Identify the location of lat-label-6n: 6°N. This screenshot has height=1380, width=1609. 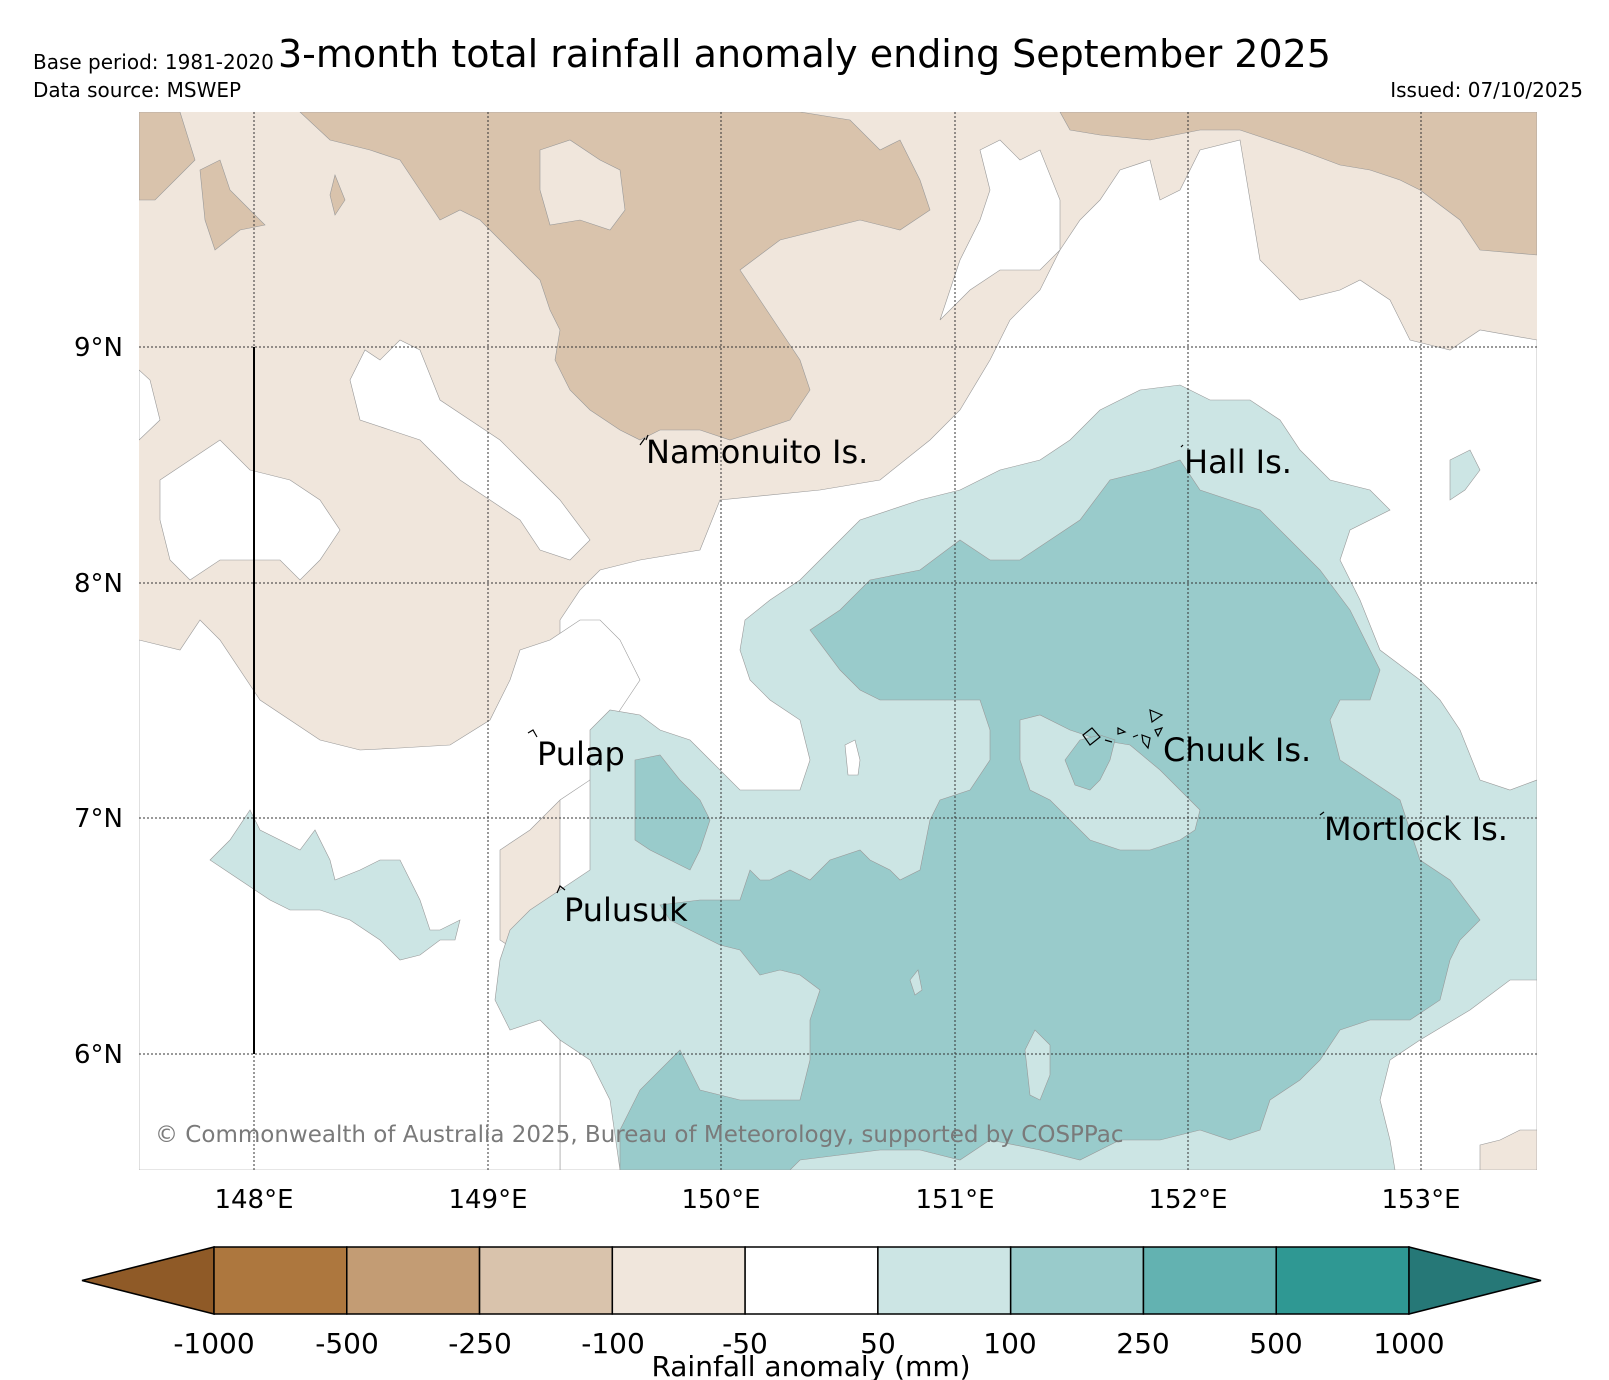
(98, 1055).